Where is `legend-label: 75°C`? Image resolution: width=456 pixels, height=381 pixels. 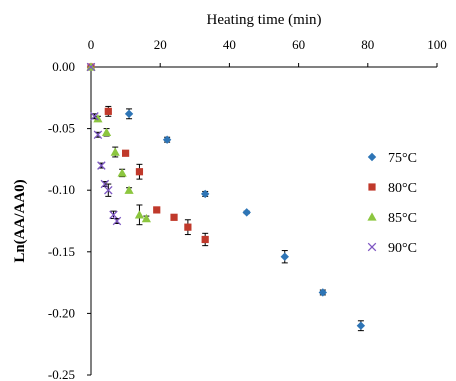
legend-label: 75°C is located at coordinates (402, 158).